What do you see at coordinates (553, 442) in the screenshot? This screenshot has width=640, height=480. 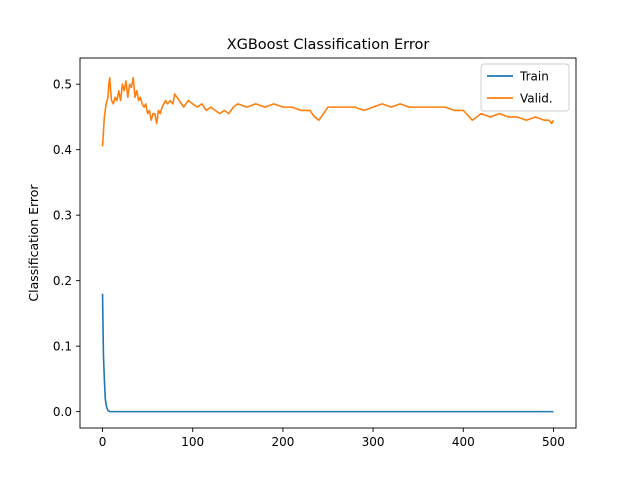 I see `x-tick-label: 500` at bounding box center [553, 442].